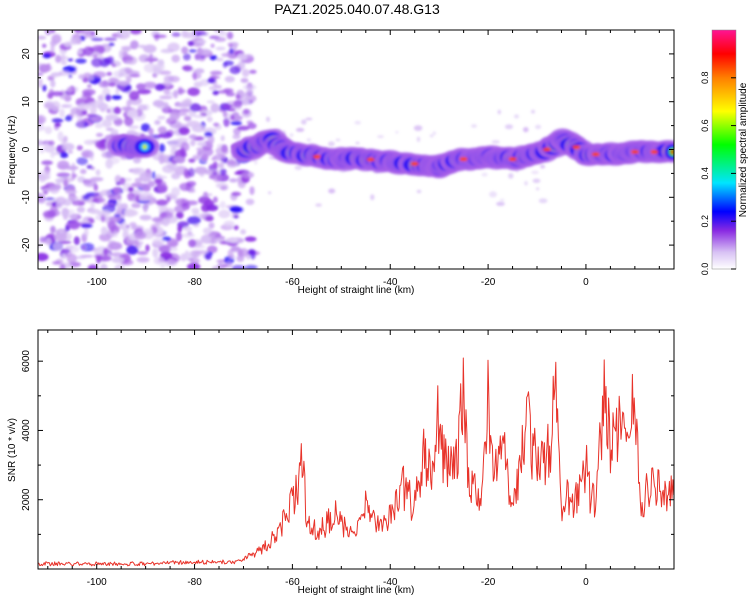  I want to click on x-tick-label: -40, so click(390, 282).